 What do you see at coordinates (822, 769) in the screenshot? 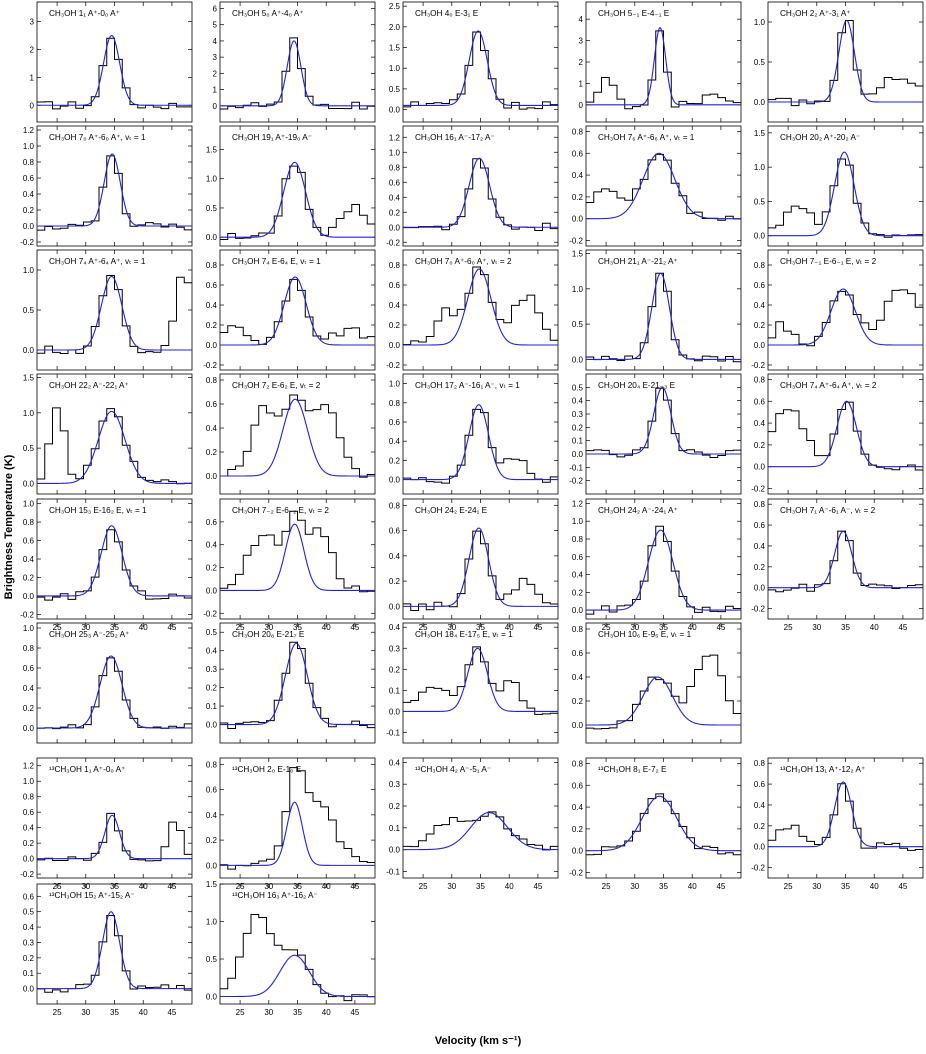
I see `panel-title: ¹³CH₃OH 13₁ A⁺-12₂ A⁺` at bounding box center [822, 769].